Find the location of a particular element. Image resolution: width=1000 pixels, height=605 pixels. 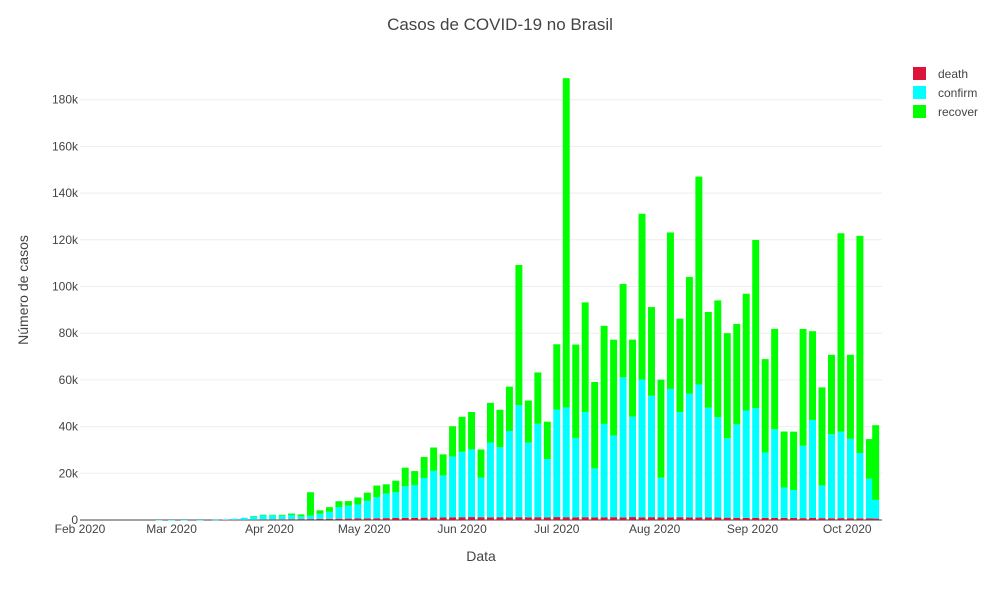

legend-swatch-death is located at coordinates (919, 73).